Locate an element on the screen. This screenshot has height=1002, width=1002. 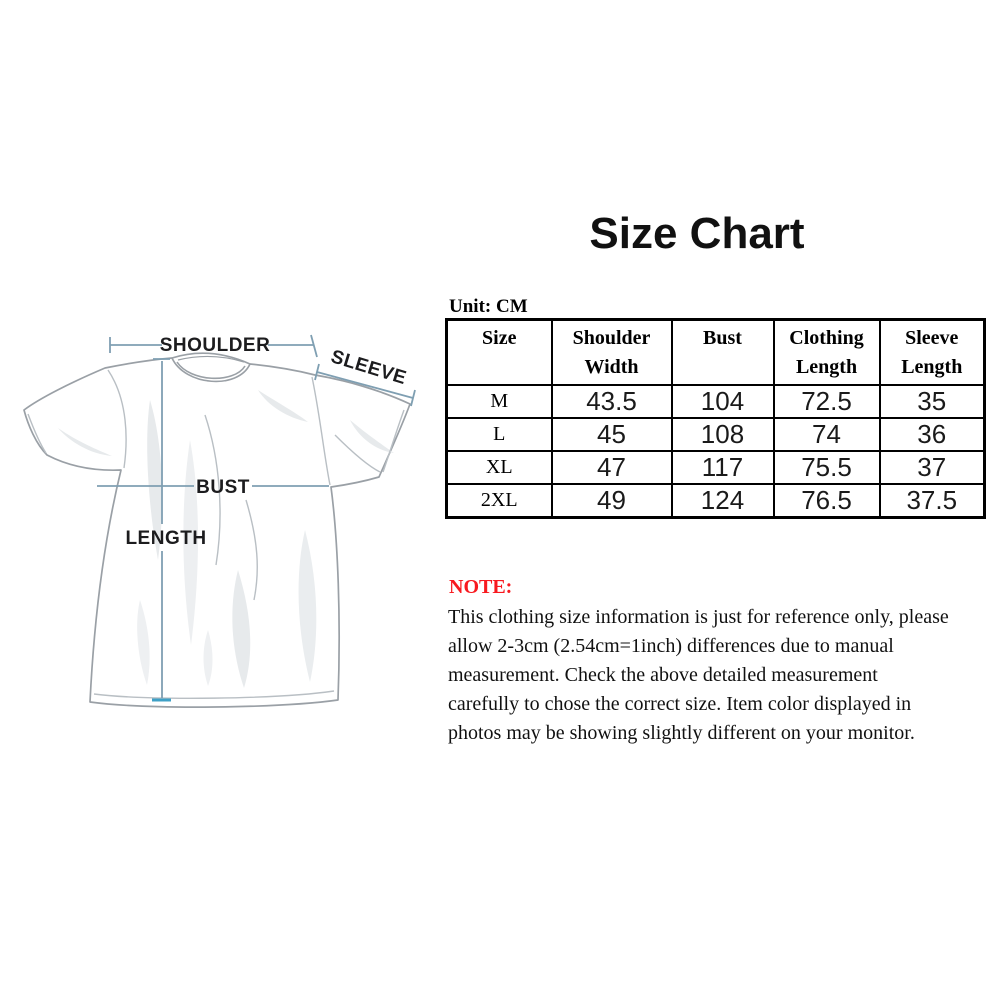
note-heading: NOTE: is located at coordinates (481, 587).